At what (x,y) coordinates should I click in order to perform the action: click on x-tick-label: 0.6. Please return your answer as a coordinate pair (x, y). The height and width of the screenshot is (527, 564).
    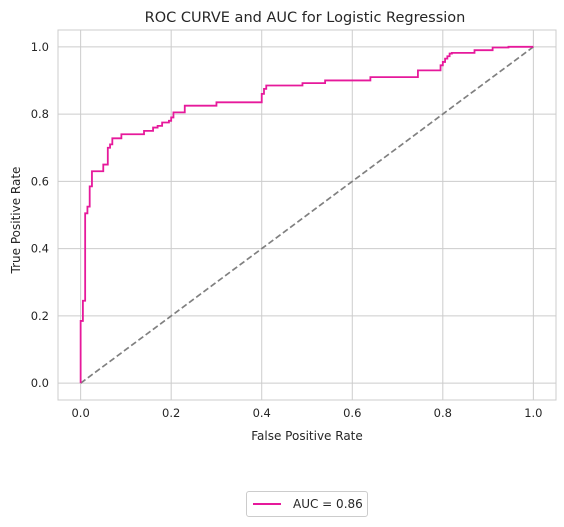
    Looking at the image, I should click on (352, 413).